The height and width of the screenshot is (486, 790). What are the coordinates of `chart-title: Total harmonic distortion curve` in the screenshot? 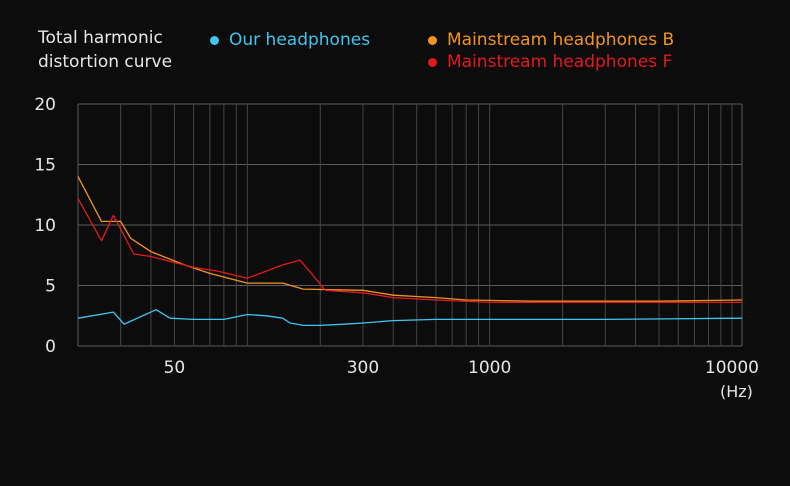 It's located at (105, 50).